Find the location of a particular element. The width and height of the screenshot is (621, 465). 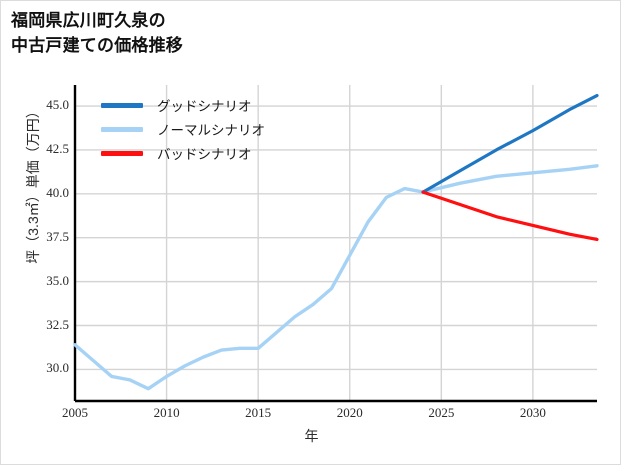

legend-item: グッドシナリオ is located at coordinates (183, 105).